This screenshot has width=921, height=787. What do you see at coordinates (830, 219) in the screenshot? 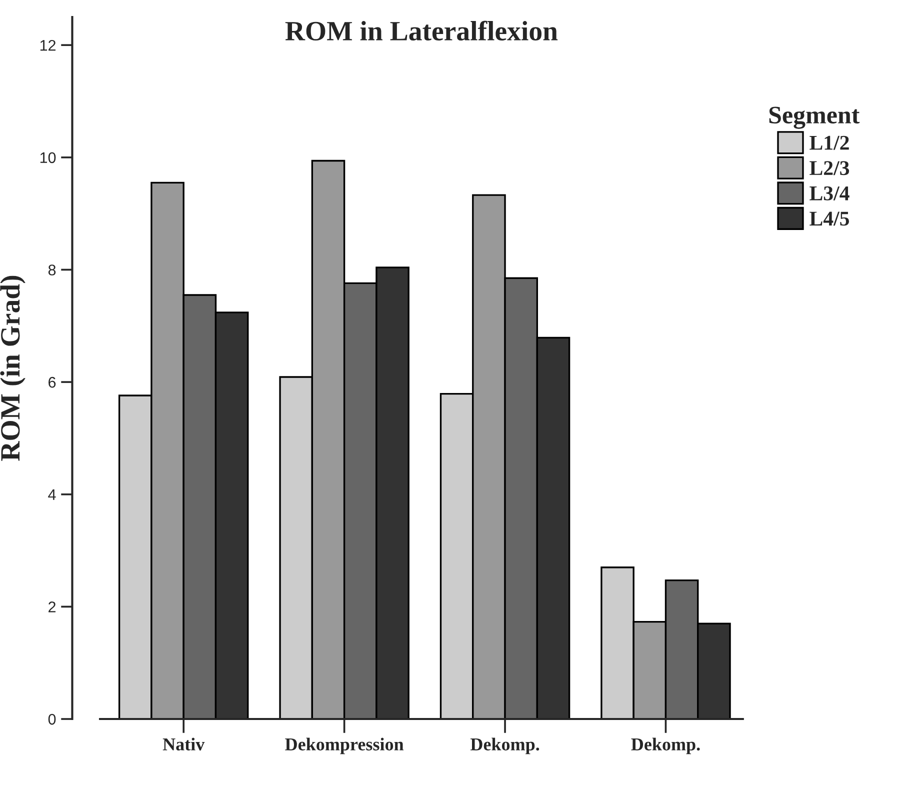
I see `legend-label: L4/5` at bounding box center [830, 219].